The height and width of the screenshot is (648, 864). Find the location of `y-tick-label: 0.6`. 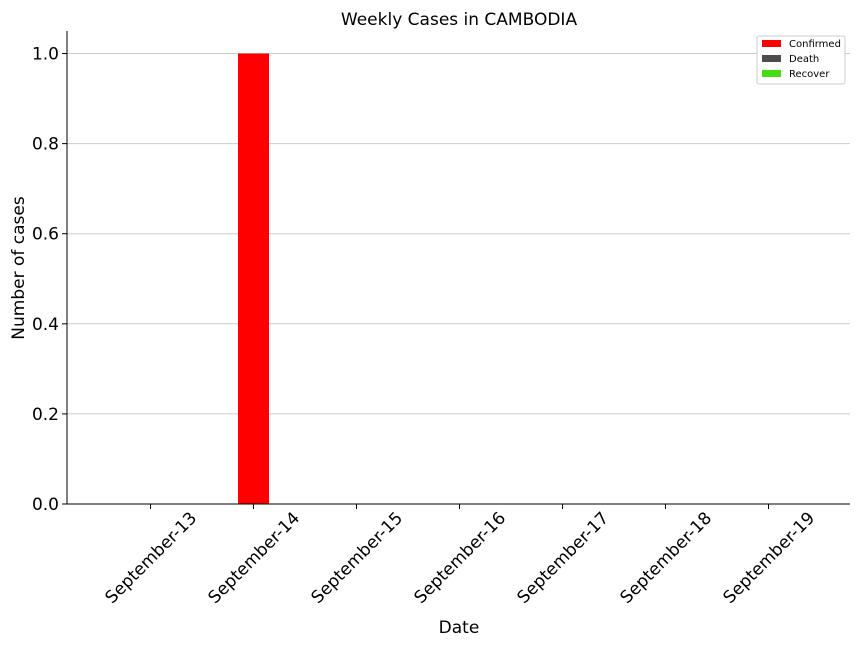

y-tick-label: 0.6 is located at coordinates (45, 235).